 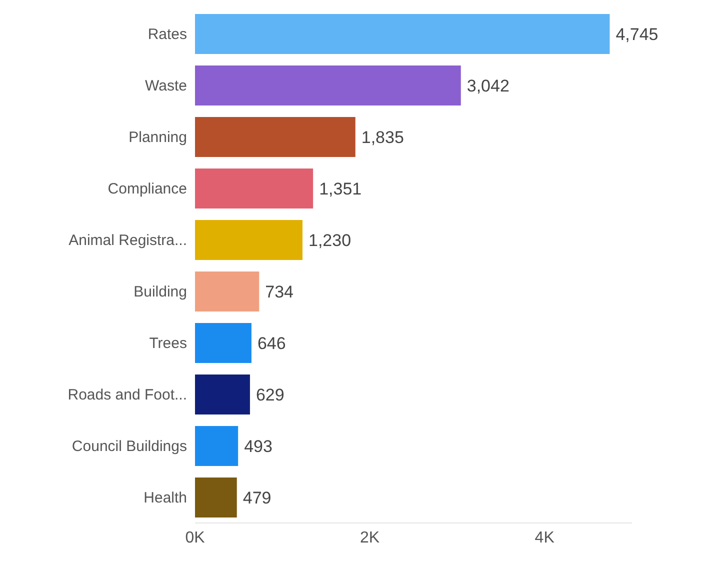 I want to click on y-tick-label: Health, so click(x=165, y=498).